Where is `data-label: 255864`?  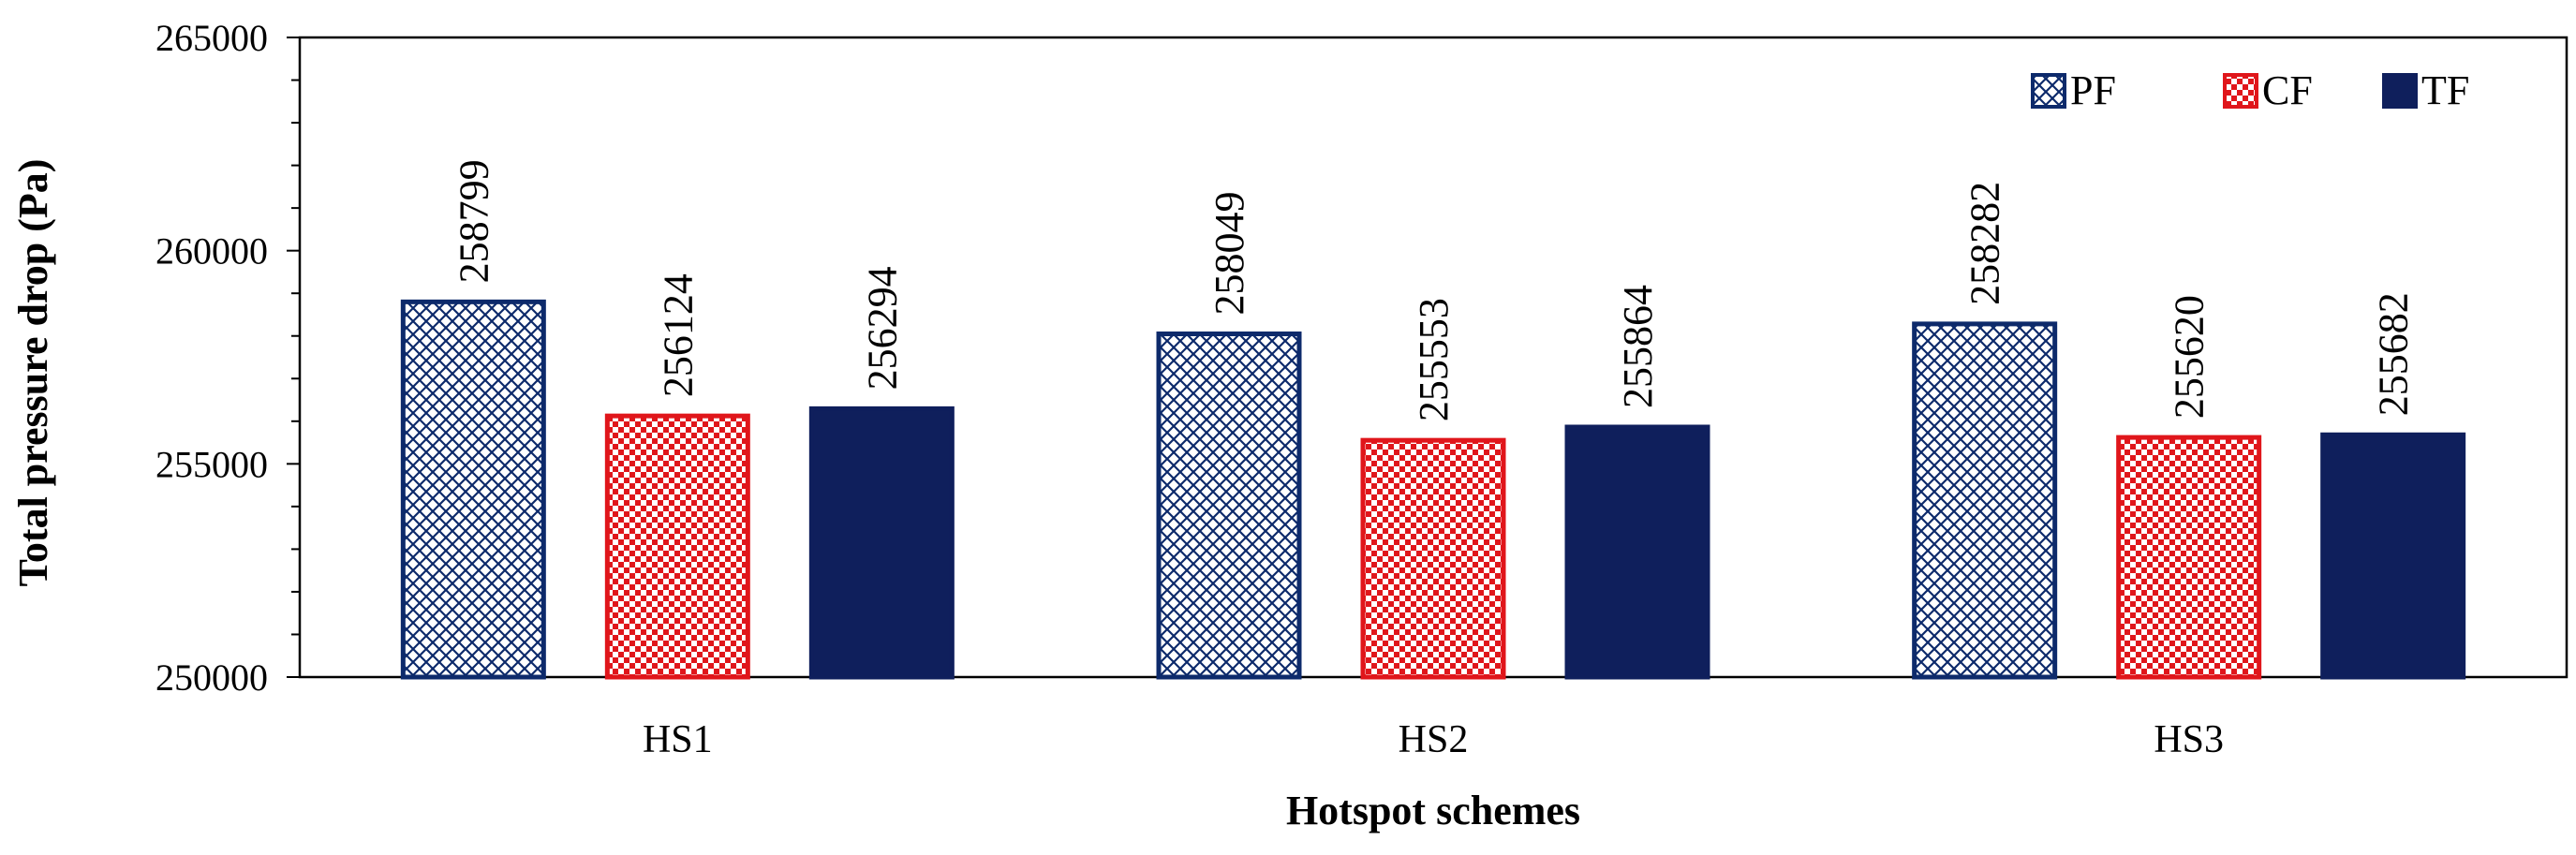
data-label: 255864 is located at coordinates (1638, 347).